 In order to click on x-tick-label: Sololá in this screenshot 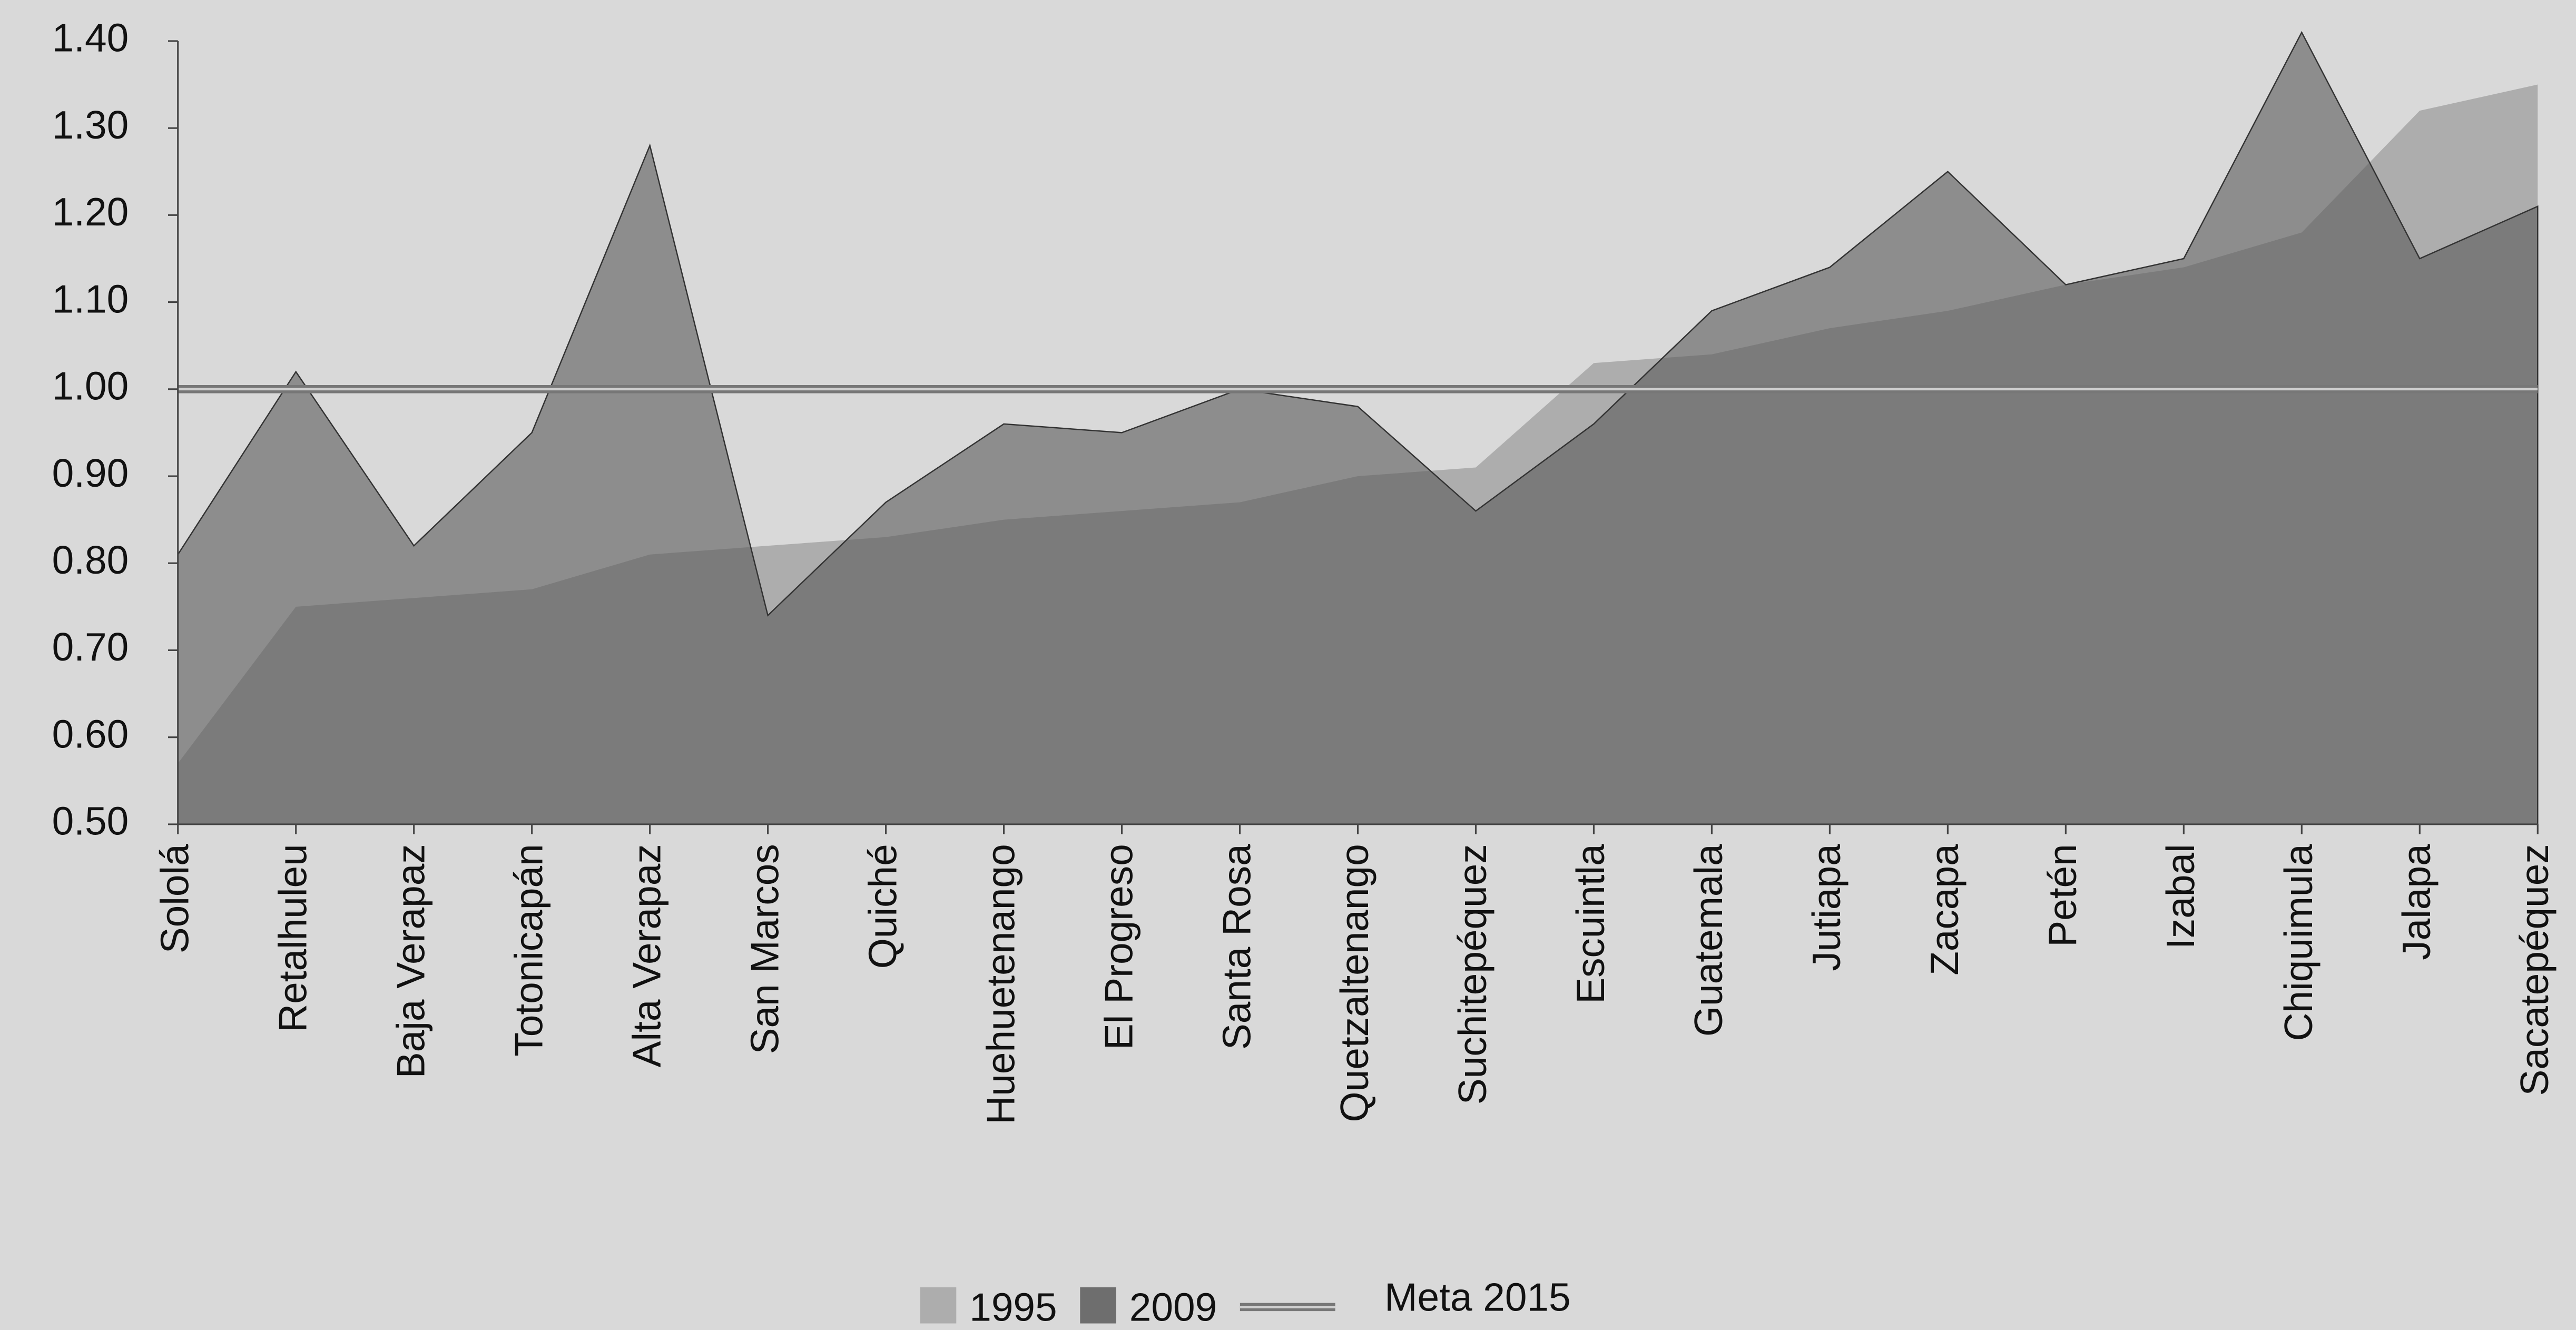, I will do `click(174, 898)`.